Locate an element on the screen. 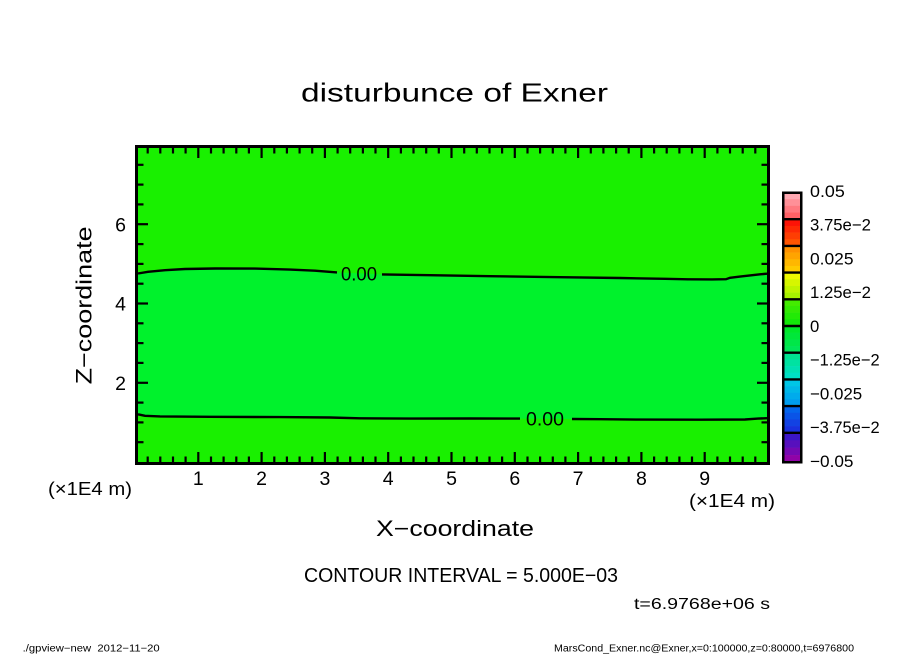 The width and height of the screenshot is (904, 659). svg-text: 5 is located at coordinates (451, 479).